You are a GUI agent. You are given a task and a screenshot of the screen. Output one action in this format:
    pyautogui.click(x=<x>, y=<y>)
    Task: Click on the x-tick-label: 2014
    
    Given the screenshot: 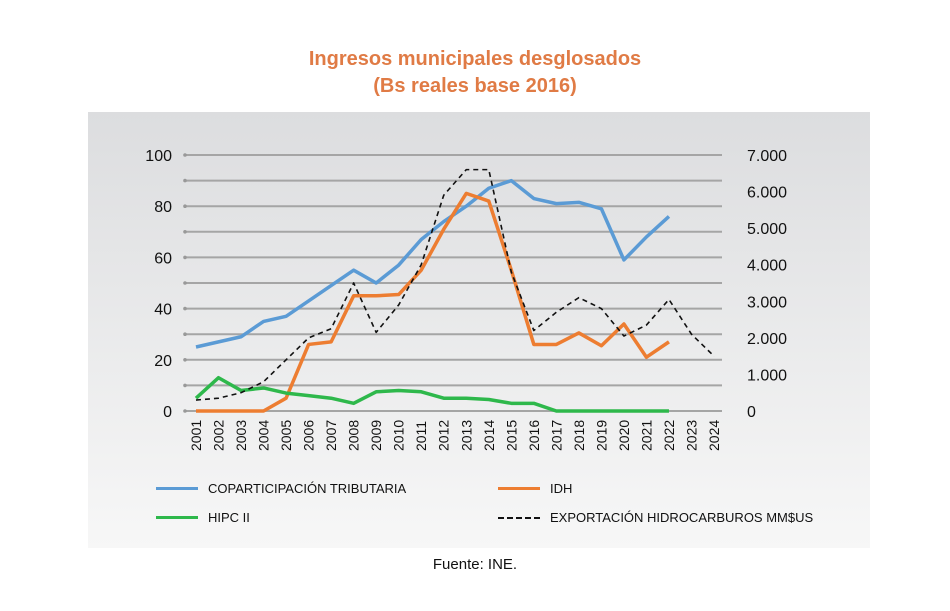 What is the action you would take?
    pyautogui.click(x=489, y=435)
    